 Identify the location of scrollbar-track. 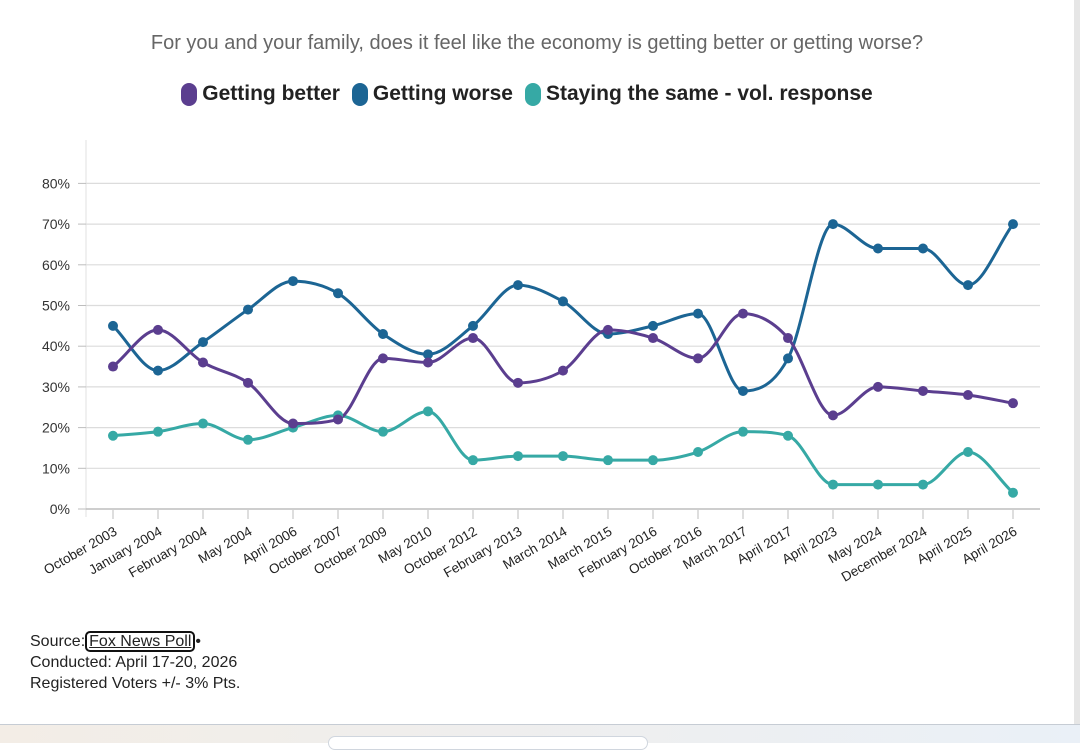
(1077, 362).